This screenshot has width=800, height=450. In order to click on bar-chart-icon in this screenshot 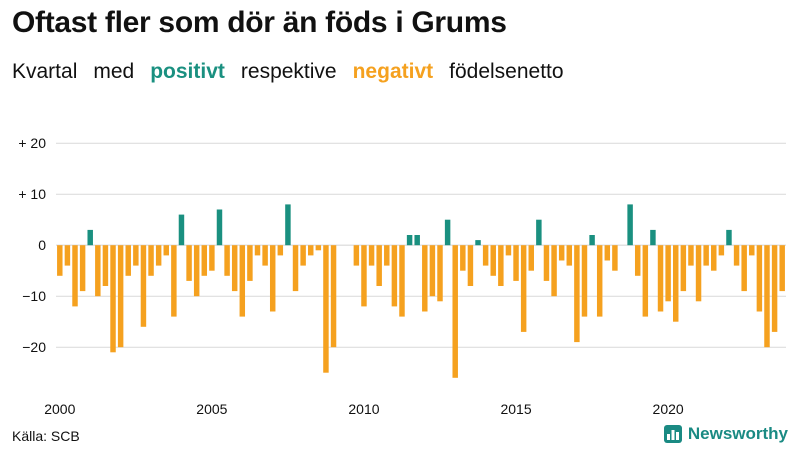, I will do `click(672, 434)`.